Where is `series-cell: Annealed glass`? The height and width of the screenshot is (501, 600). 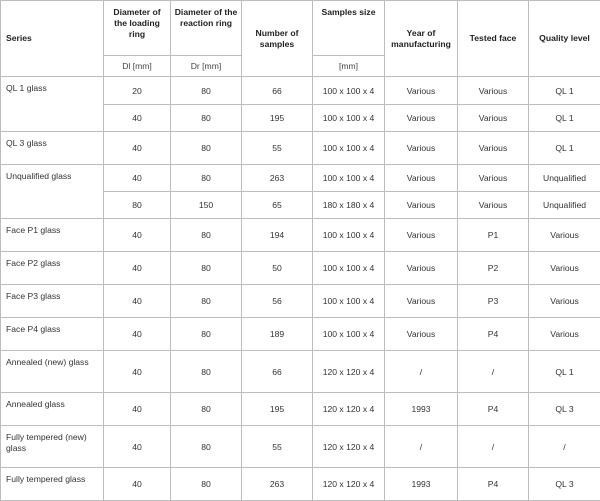
series-cell: Annealed glass is located at coordinates (52, 409).